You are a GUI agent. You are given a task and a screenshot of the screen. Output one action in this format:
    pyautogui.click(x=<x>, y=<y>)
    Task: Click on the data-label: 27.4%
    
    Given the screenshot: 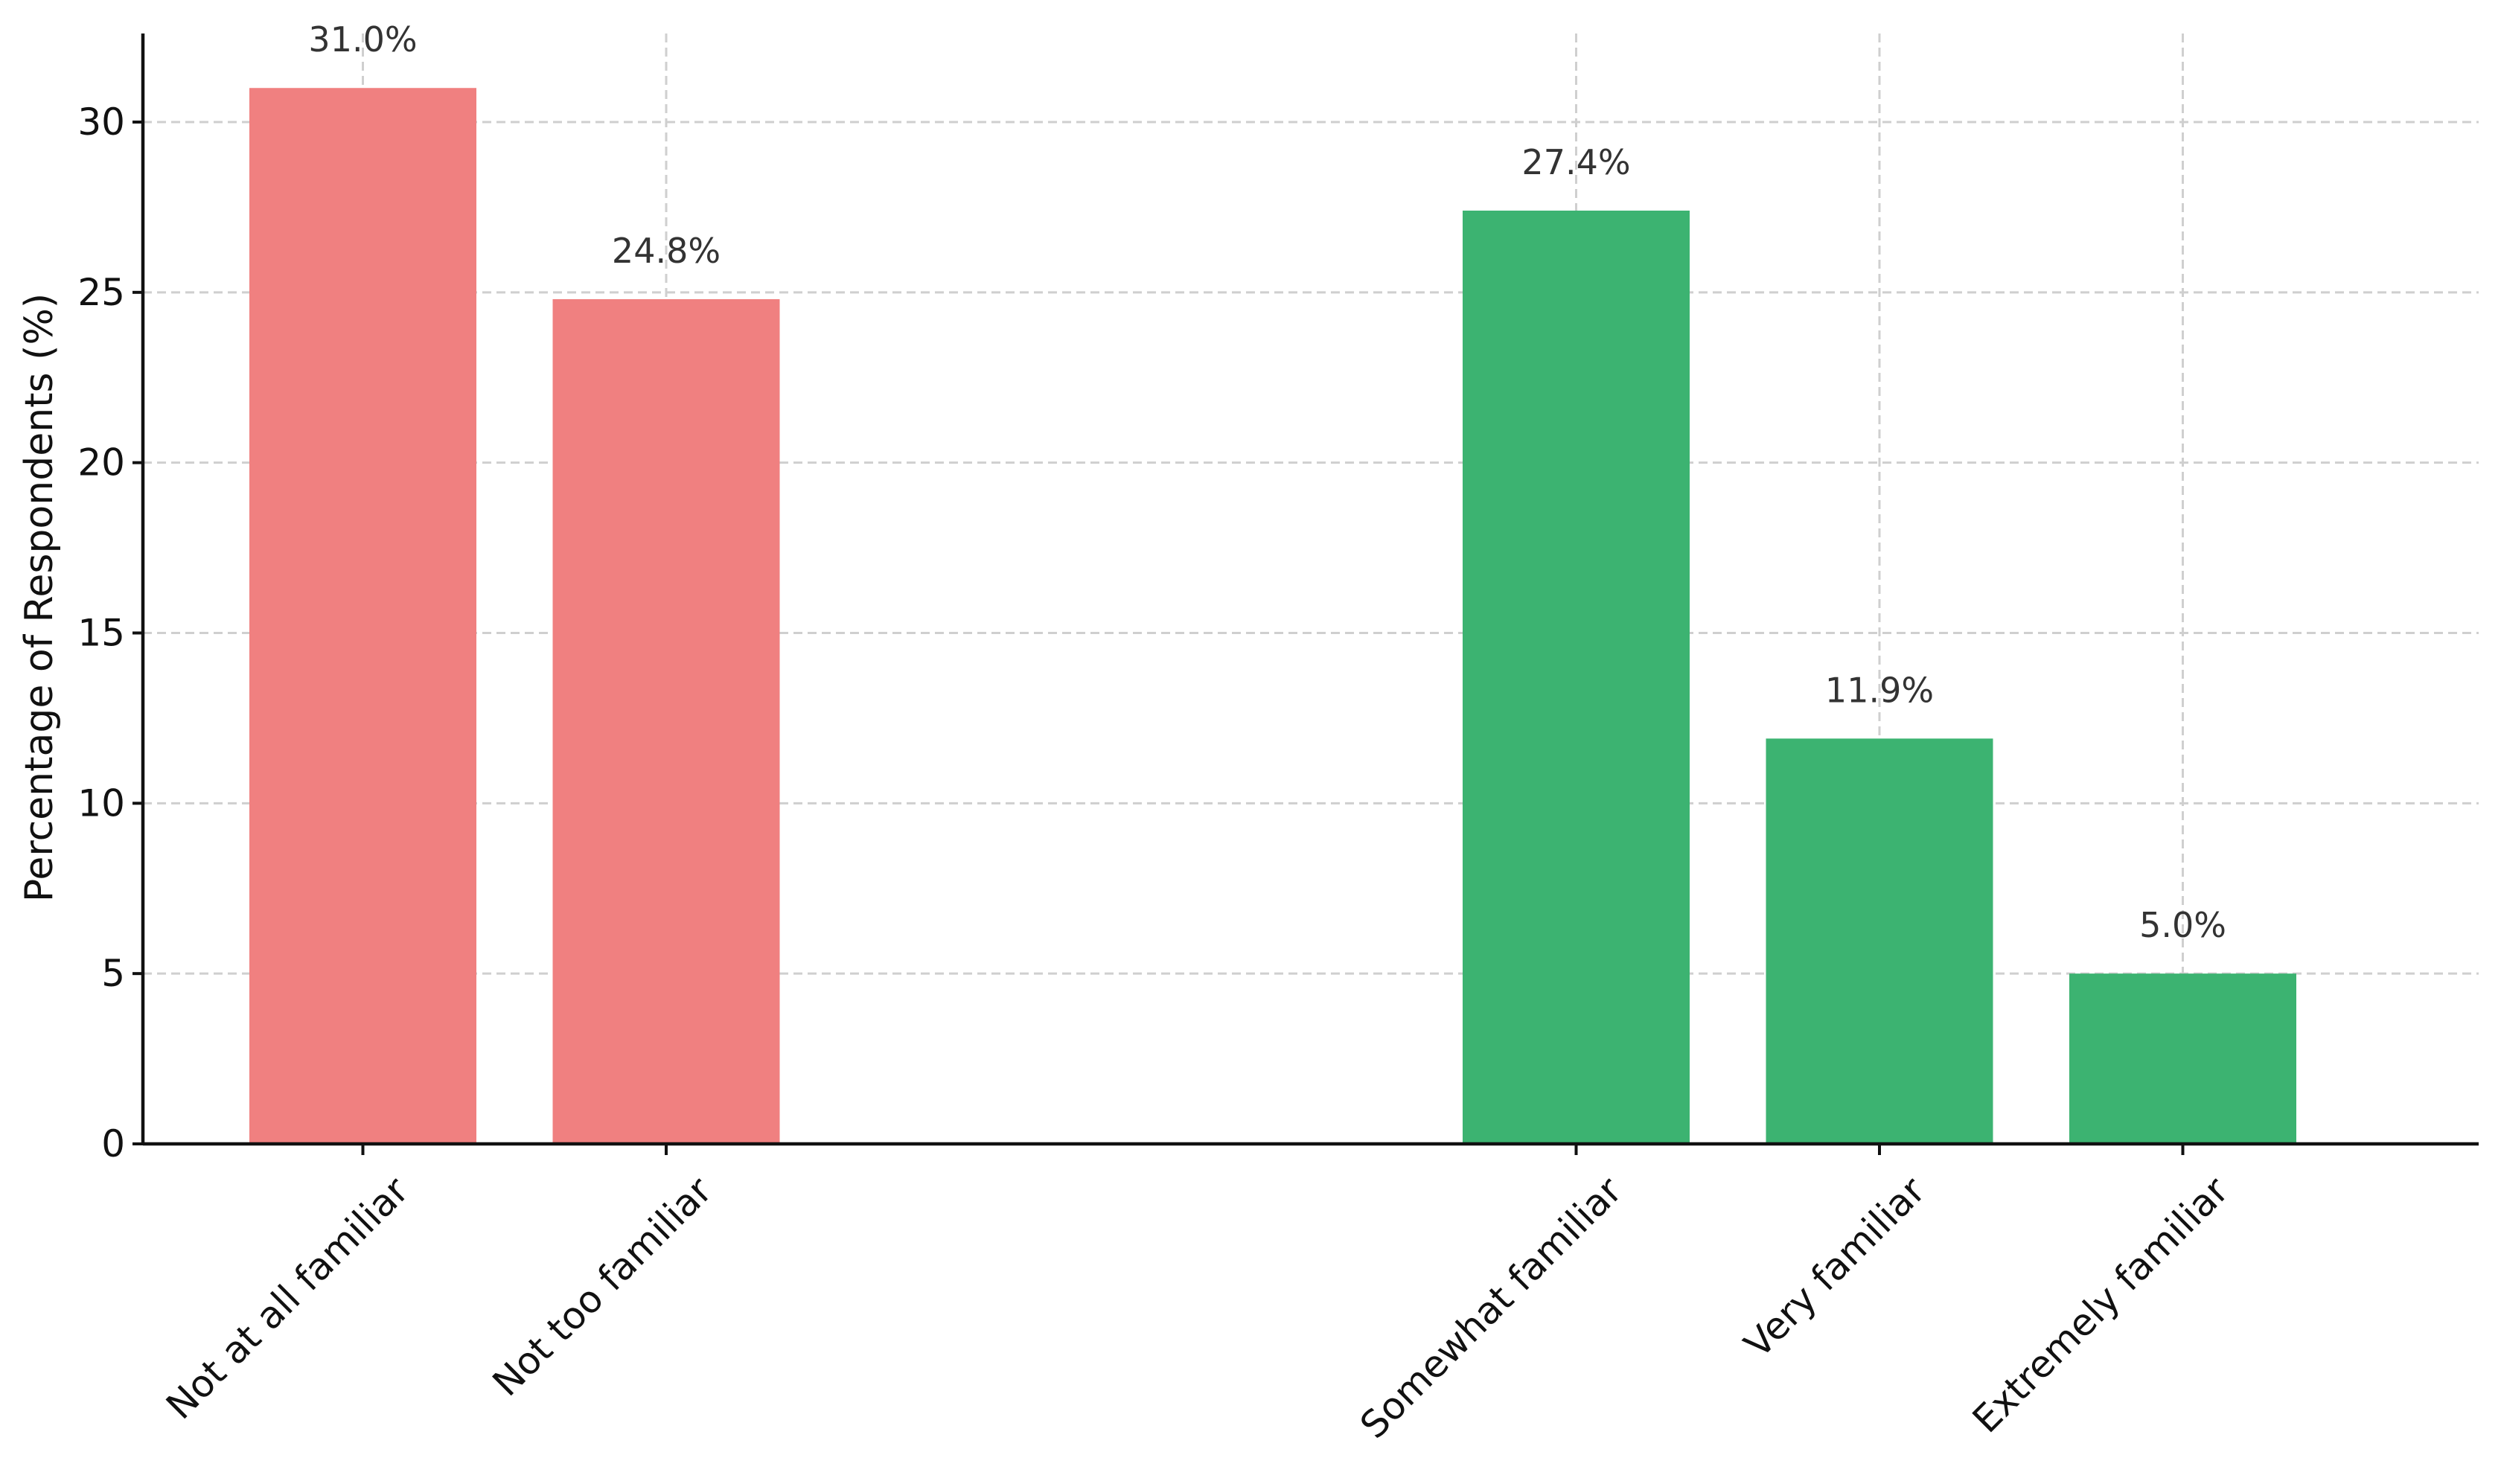 What is the action you would take?
    pyautogui.click(x=1575, y=162)
    